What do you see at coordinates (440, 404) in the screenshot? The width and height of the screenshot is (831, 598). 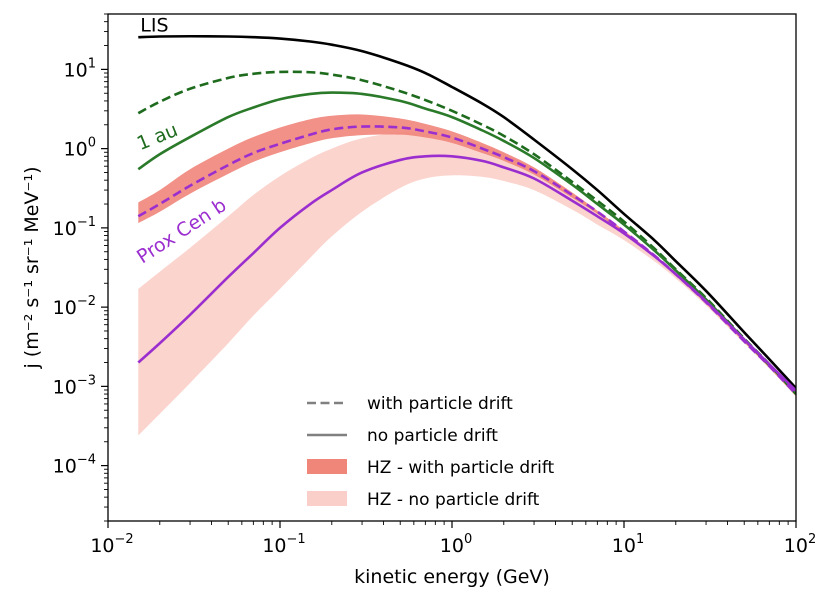 I see `legend-label: with particle drift` at bounding box center [440, 404].